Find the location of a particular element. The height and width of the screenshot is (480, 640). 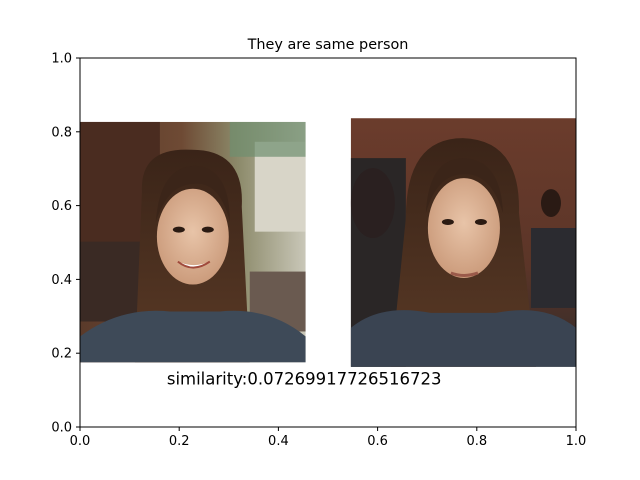

y-tick-label: 1.0 is located at coordinates (61, 59).